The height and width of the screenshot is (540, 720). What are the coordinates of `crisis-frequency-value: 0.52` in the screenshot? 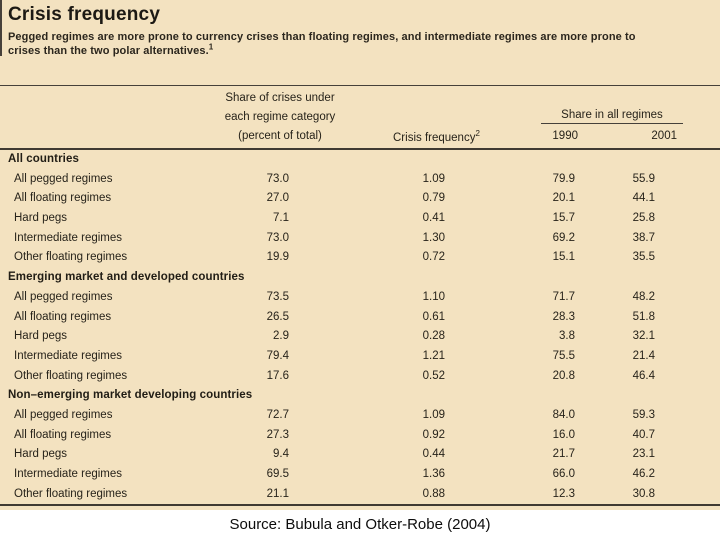 It's located at (433, 375).